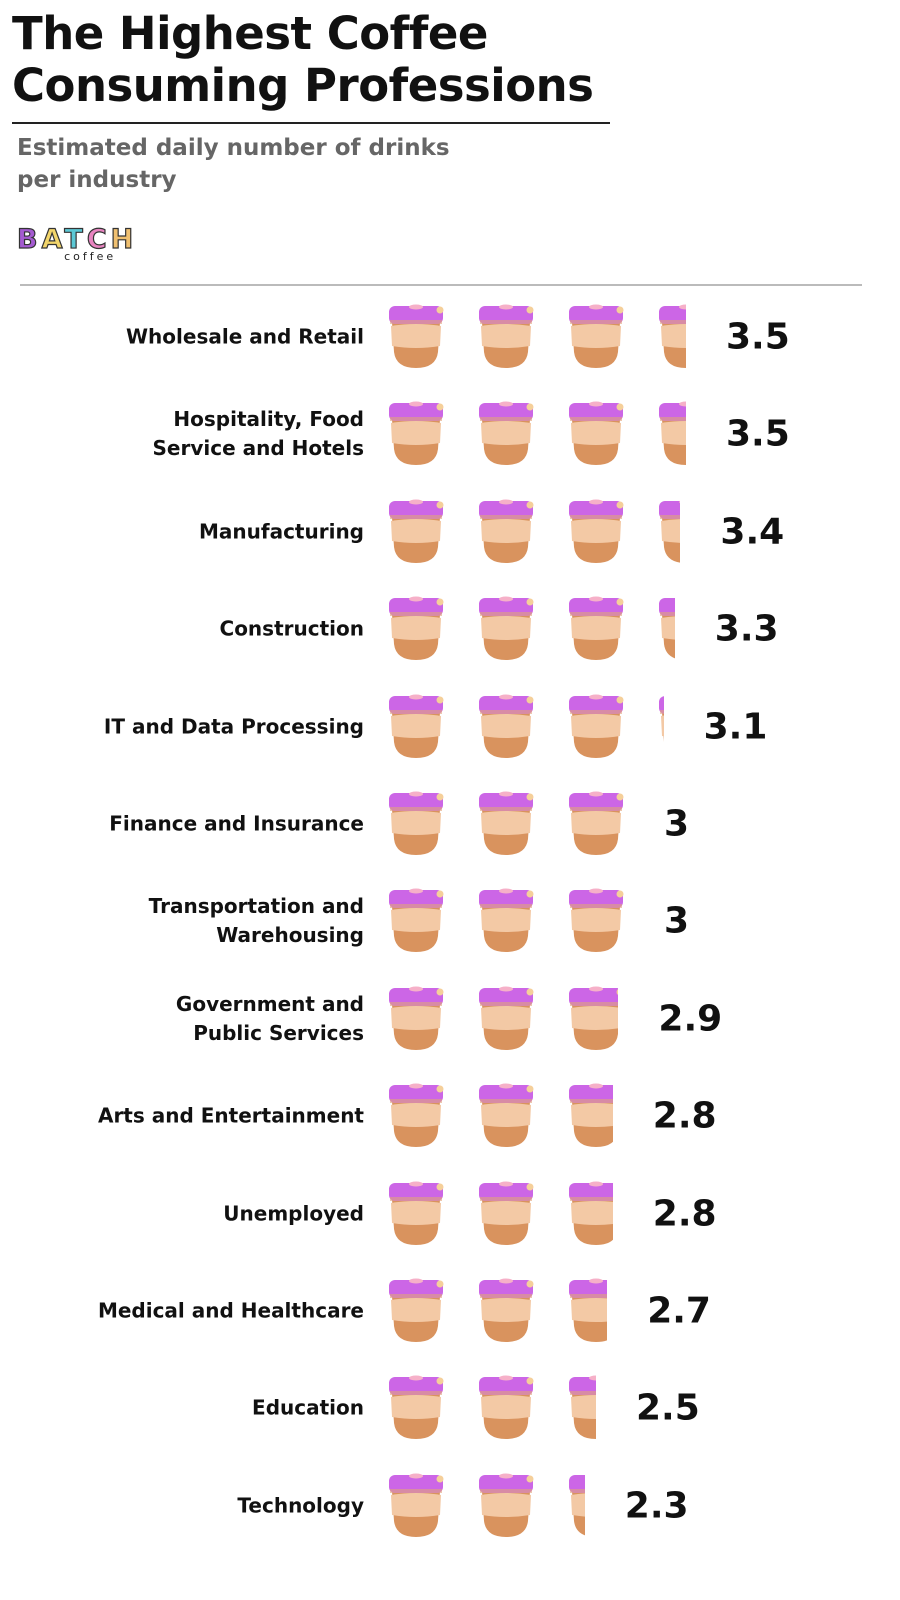 The image size is (900, 1600). What do you see at coordinates (450, 1116) in the screenshot?
I see `chart-row: Arts and Entertainment 2.8` at bounding box center [450, 1116].